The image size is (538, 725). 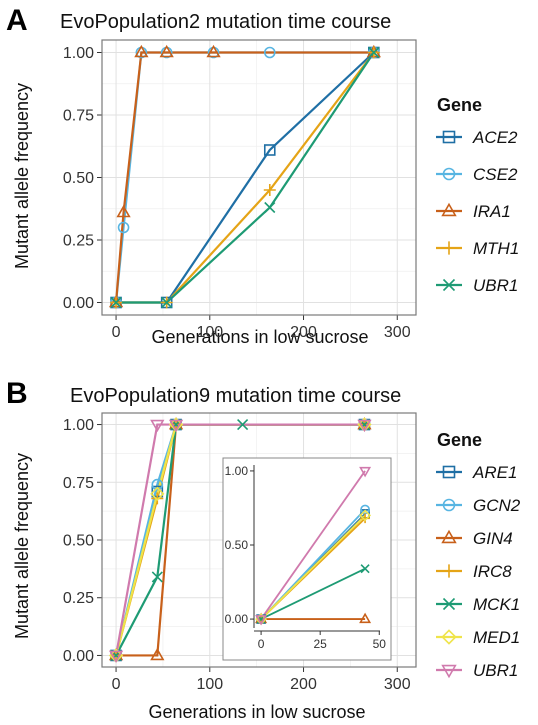 I want to click on inset-box, so click(x=307, y=559).